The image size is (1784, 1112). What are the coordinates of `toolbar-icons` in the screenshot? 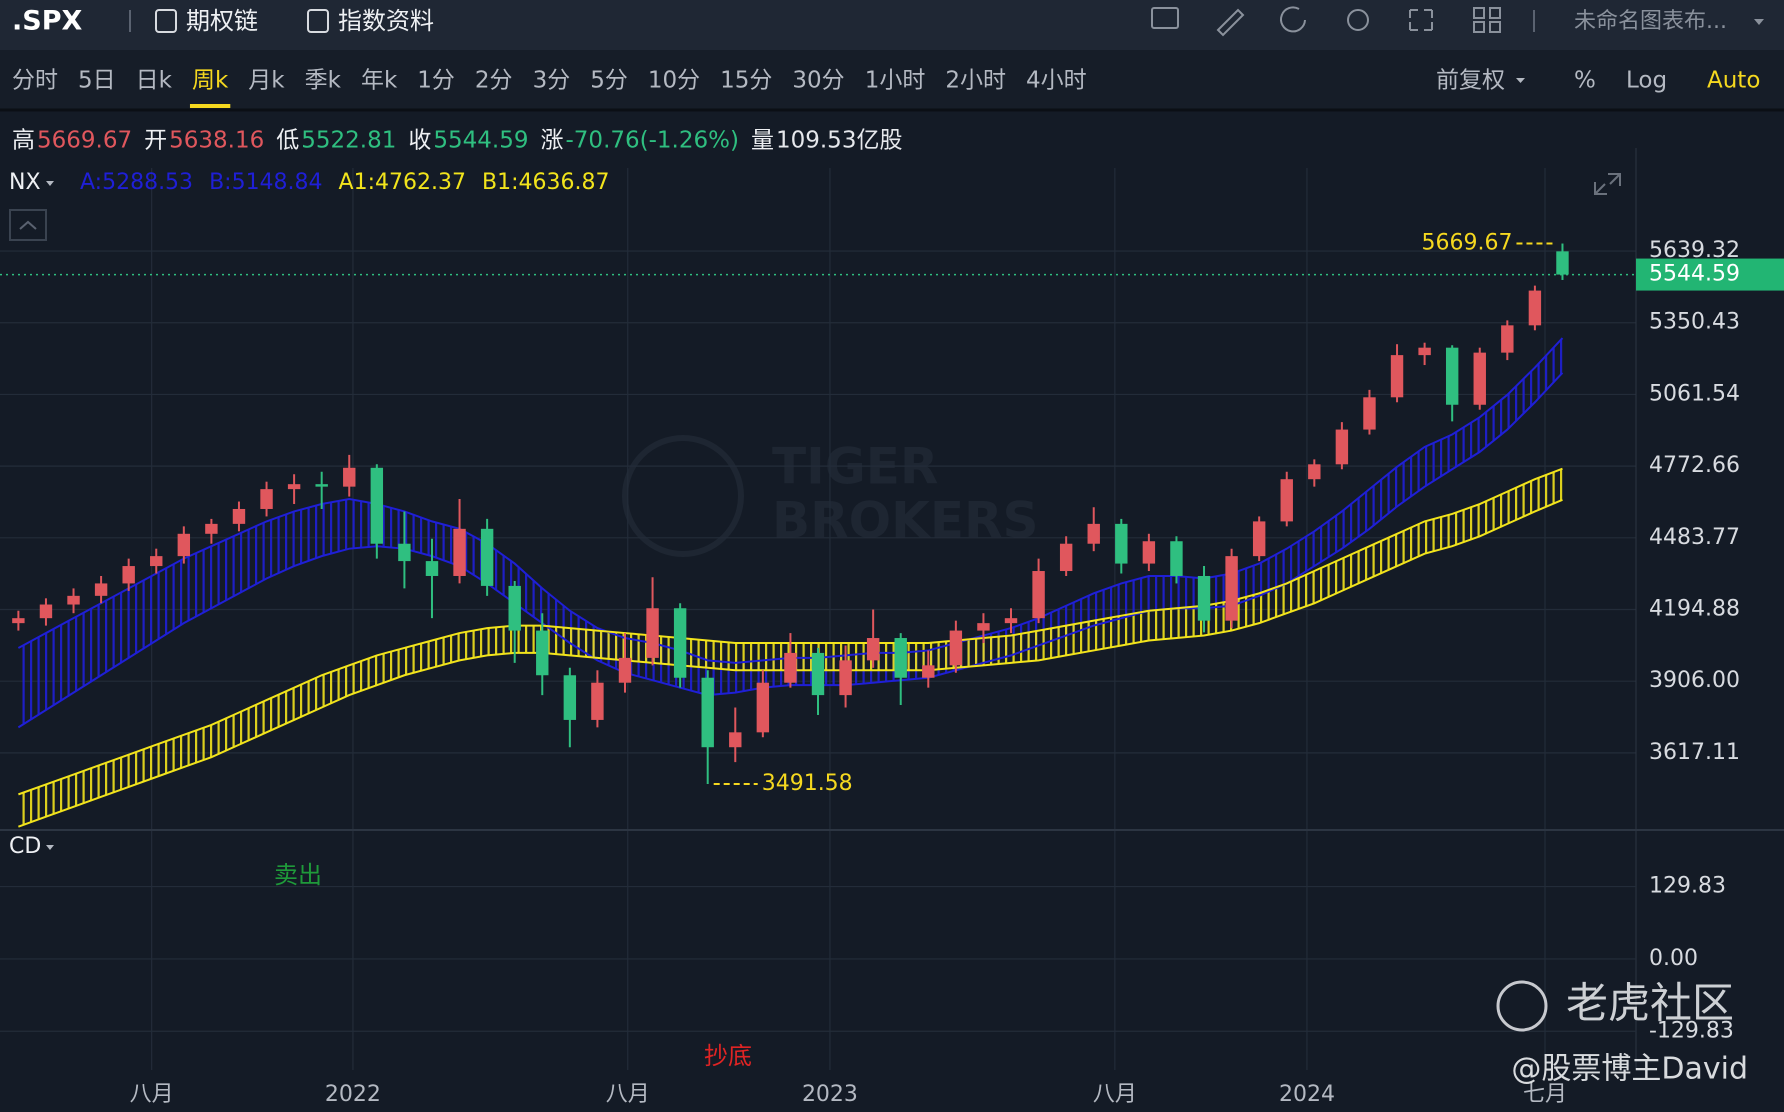 It's located at (1326, 21).